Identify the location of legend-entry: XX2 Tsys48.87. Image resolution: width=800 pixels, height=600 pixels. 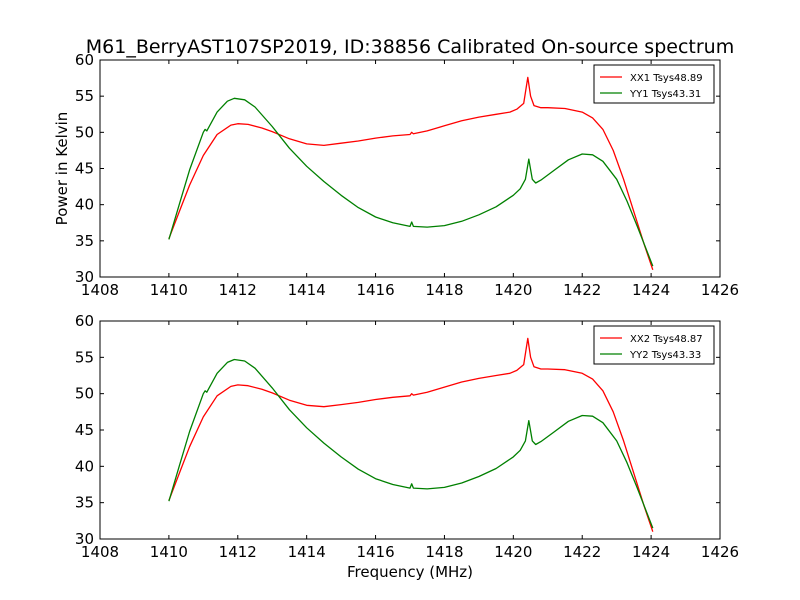
(666, 339).